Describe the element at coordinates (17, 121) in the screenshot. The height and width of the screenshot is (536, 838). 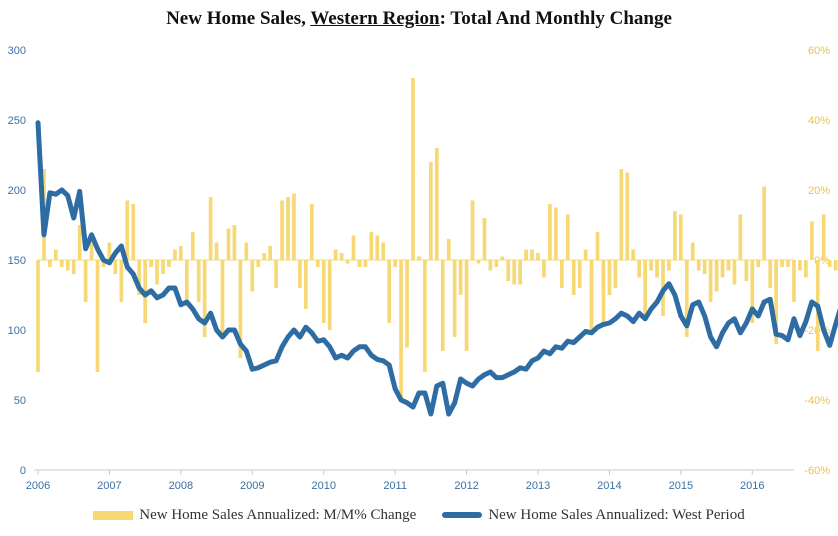
I see `left-tick-label: 250` at that location.